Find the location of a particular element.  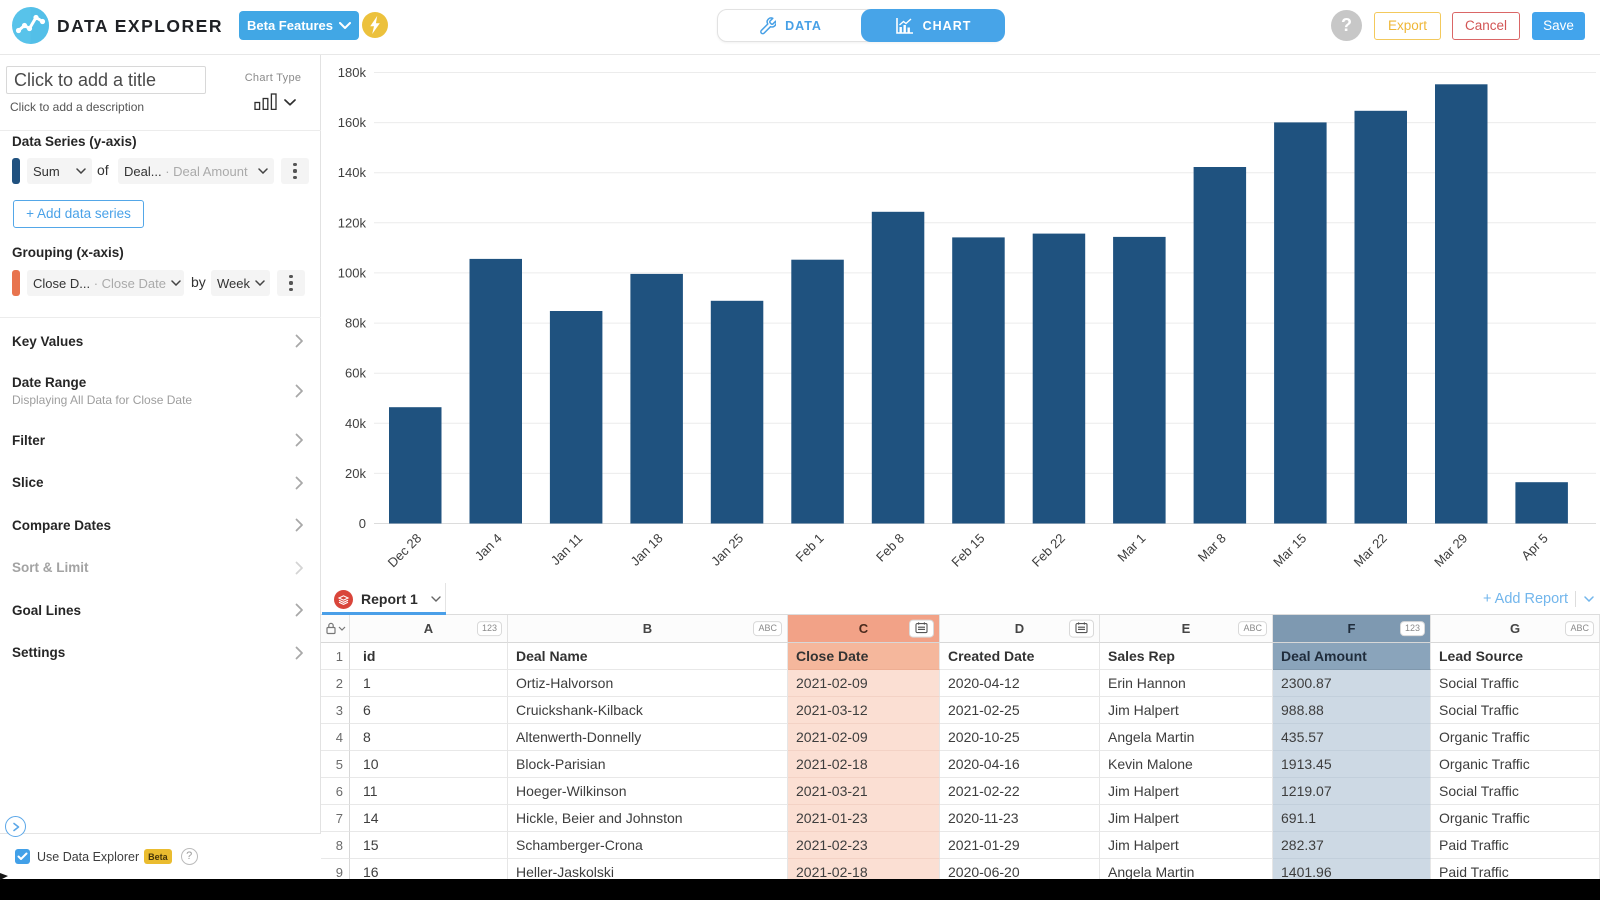

svg-text: Mar 8 is located at coordinates (1212, 548).